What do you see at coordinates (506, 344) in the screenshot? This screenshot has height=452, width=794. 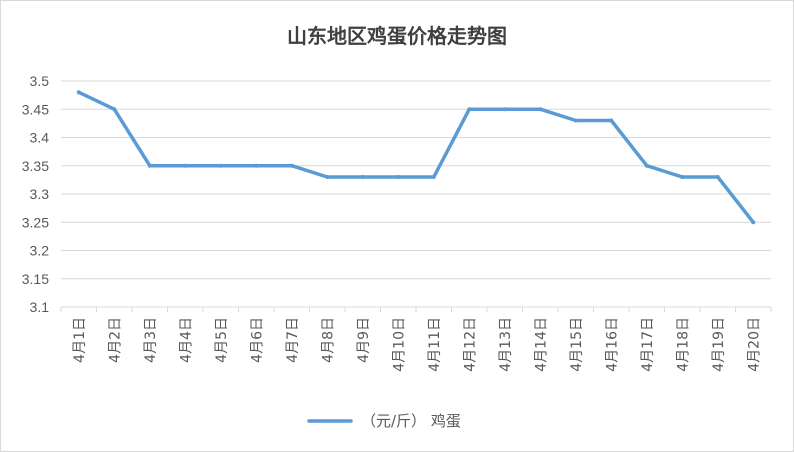 I see `x-tick-label: 4月13日` at bounding box center [506, 344].